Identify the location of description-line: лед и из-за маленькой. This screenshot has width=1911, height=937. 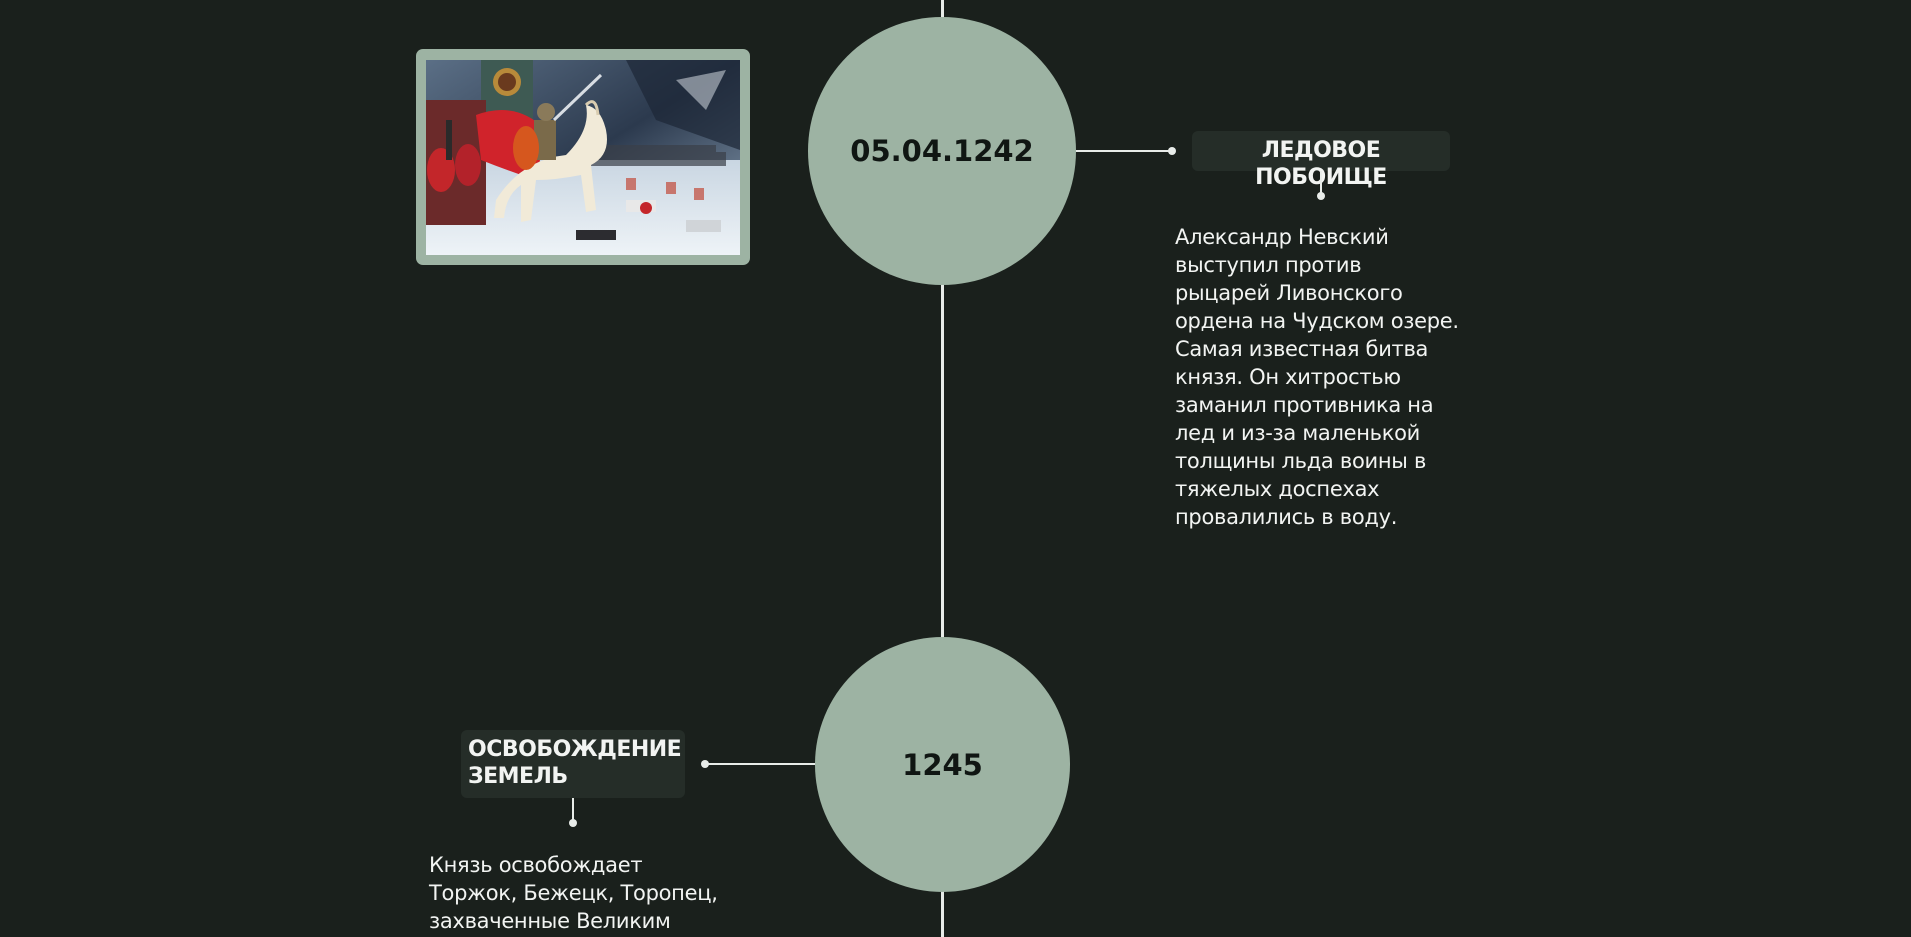
(1298, 433).